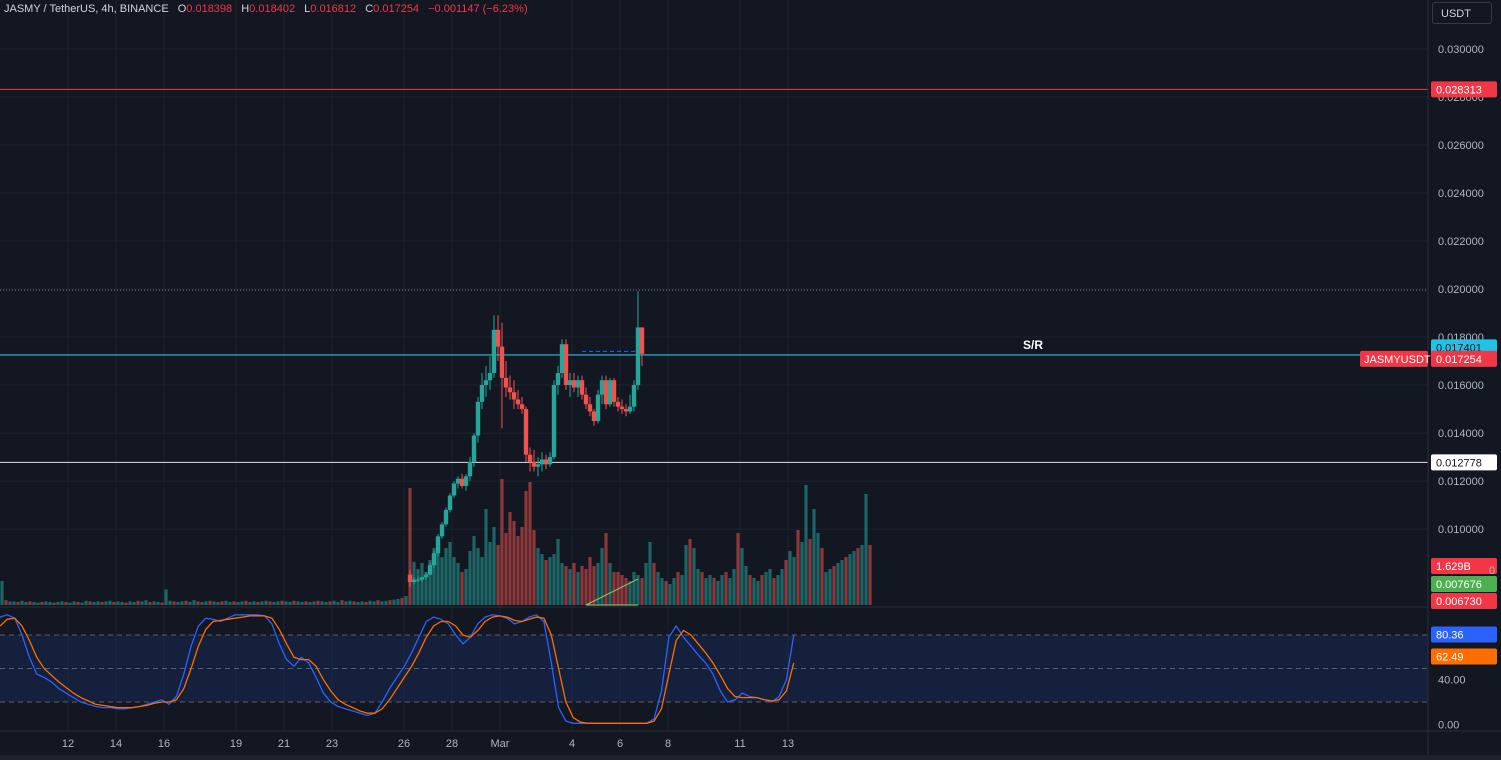 This screenshot has height=760, width=1501. I want to click on change-value: −0.001147 (−6.23%), so click(478, 9).